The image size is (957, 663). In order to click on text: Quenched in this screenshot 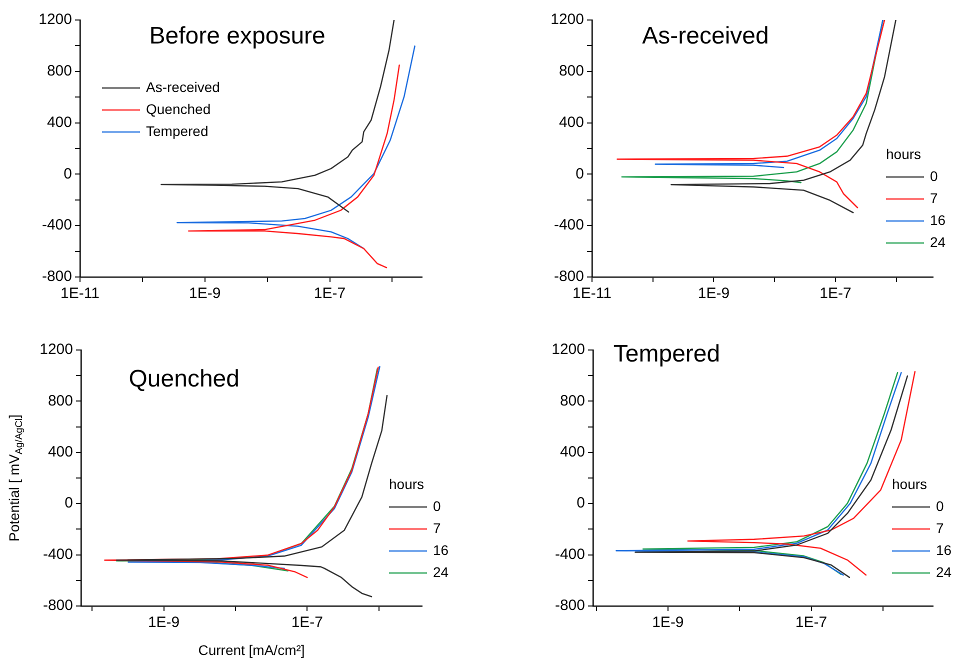, I will do `click(184, 379)`.